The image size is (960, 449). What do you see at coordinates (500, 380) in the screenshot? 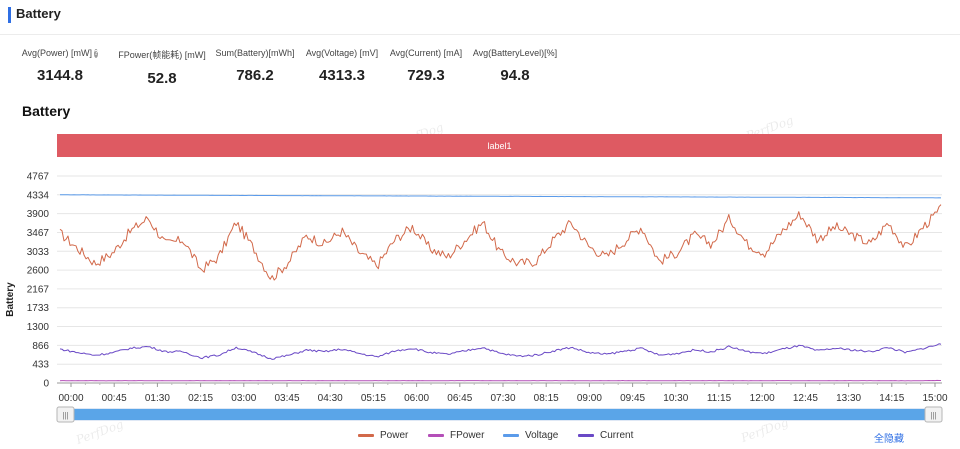
I see `series-line-fpower` at bounding box center [500, 380].